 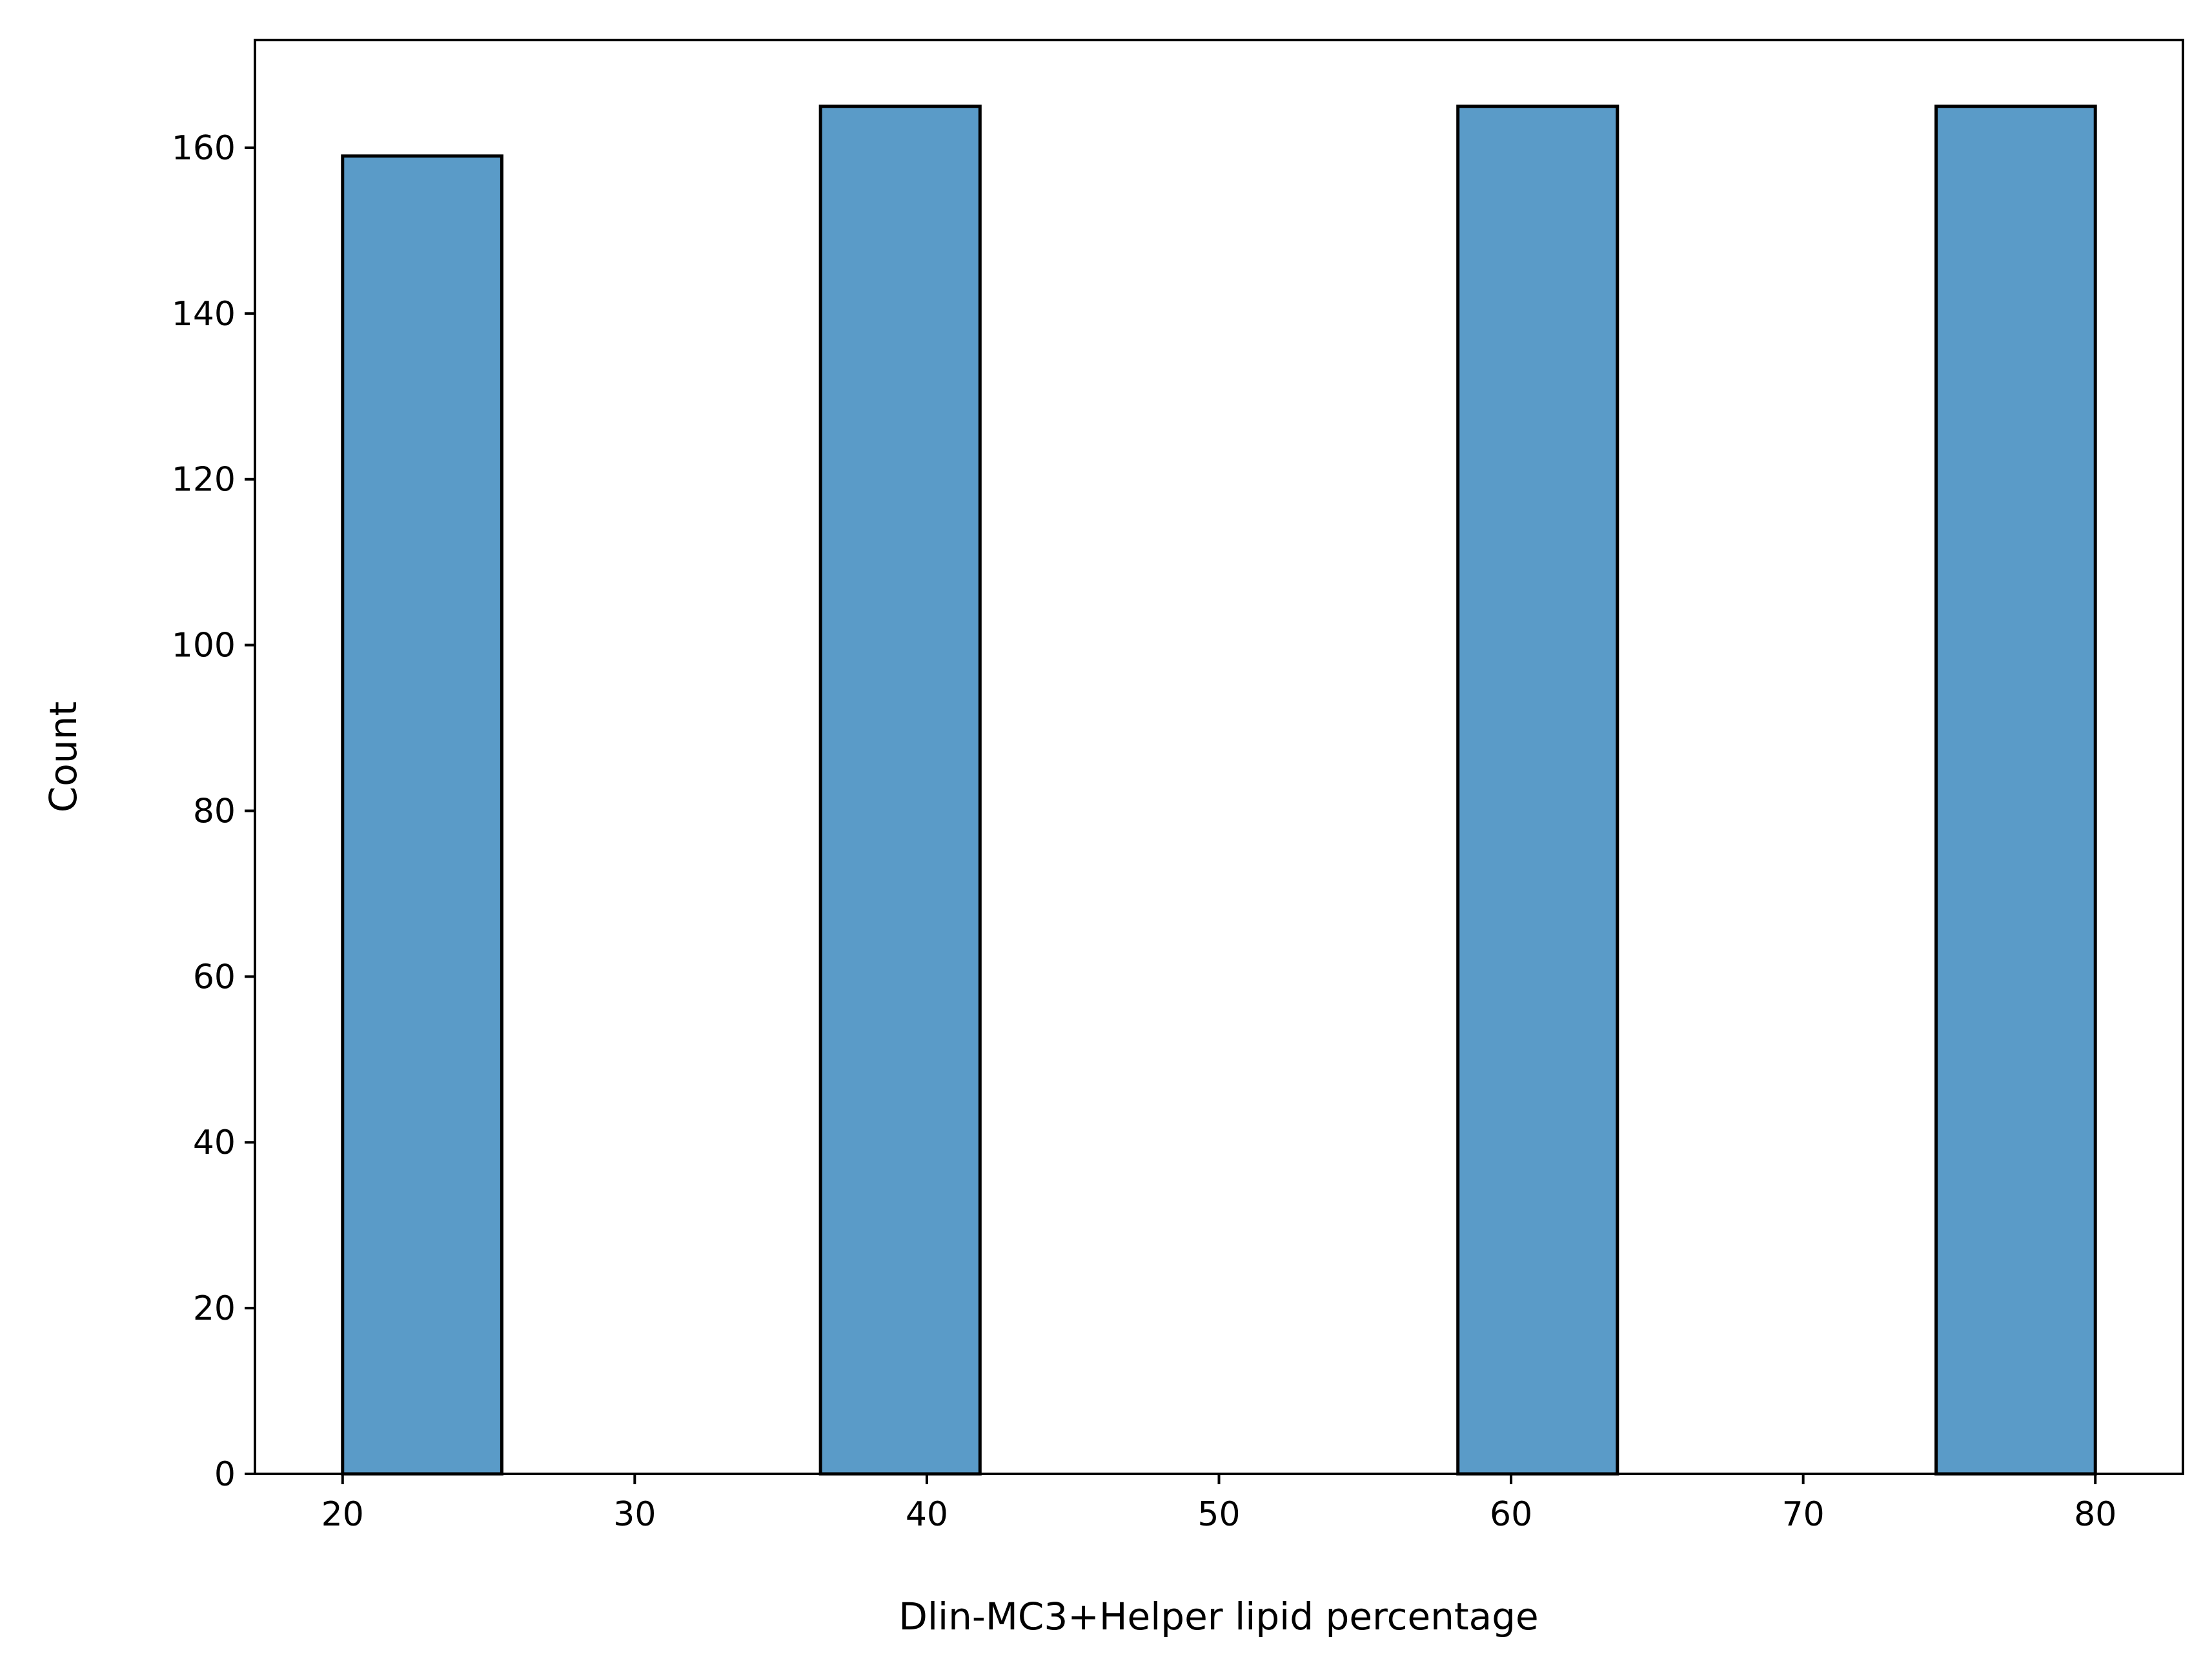 I want to click on y-tick-label: 160, so click(x=204, y=149).